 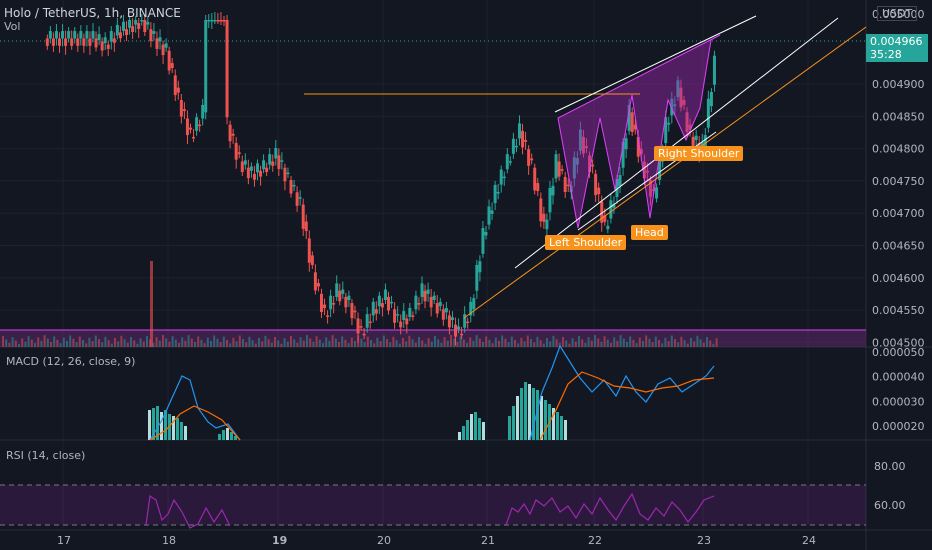 What do you see at coordinates (898, 278) in the screenshot?
I see `price-tick-label: 0.004600` at bounding box center [898, 278].